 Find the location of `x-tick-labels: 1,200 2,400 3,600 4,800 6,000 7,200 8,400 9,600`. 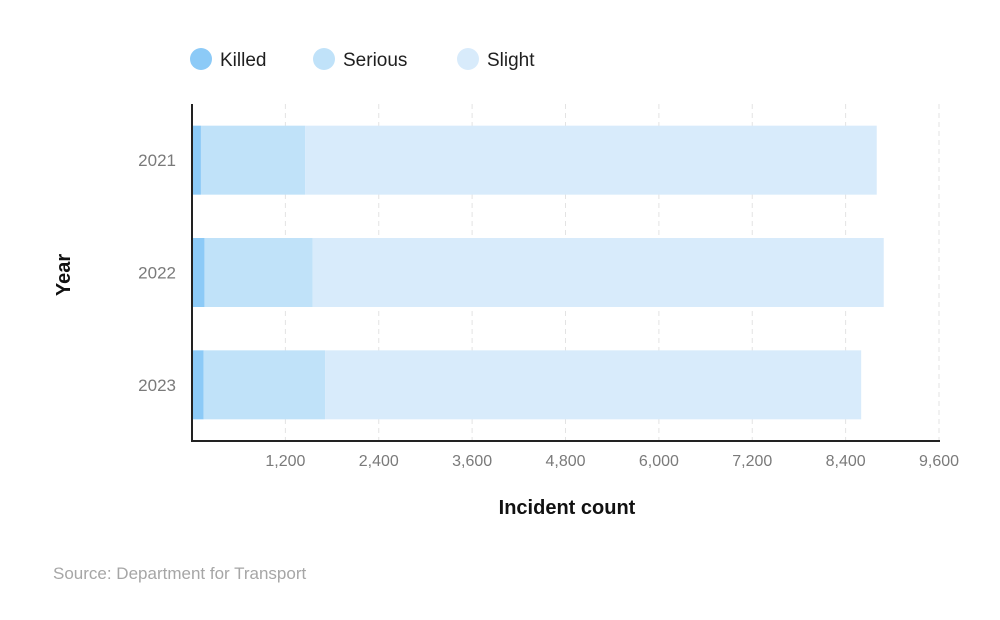

x-tick-labels: 1,200 2,400 3,600 4,800 6,000 7,200 8,400 9,600 is located at coordinates (612, 461).